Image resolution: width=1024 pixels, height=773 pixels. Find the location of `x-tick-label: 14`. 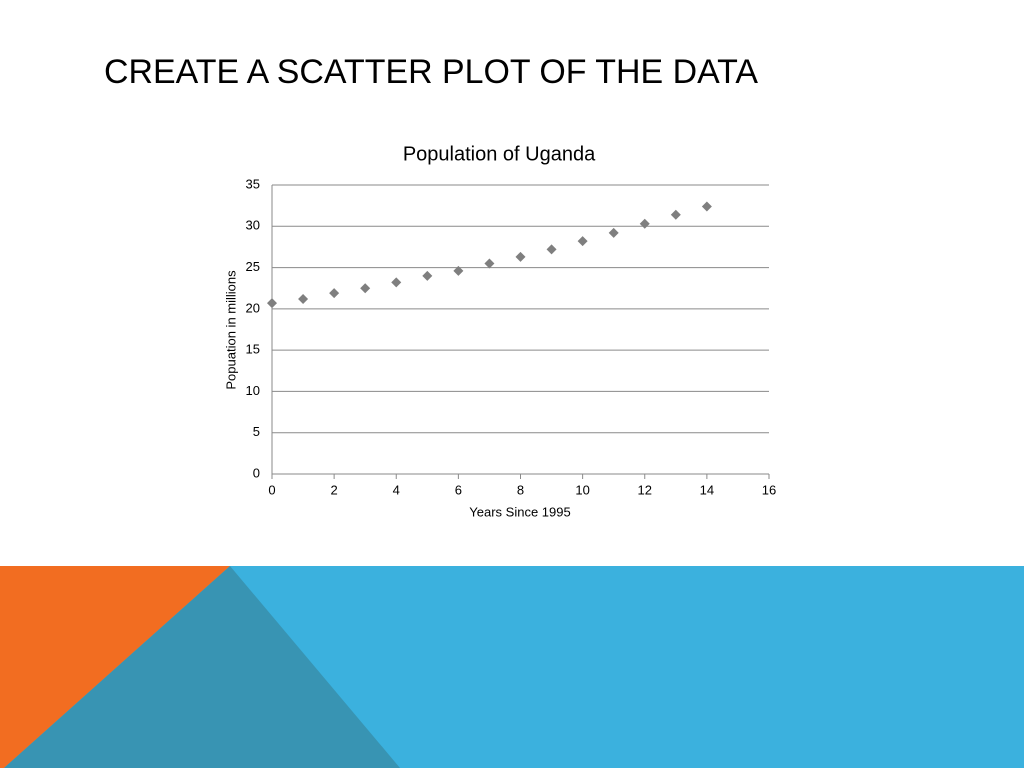

x-tick-label: 14 is located at coordinates (707, 489).